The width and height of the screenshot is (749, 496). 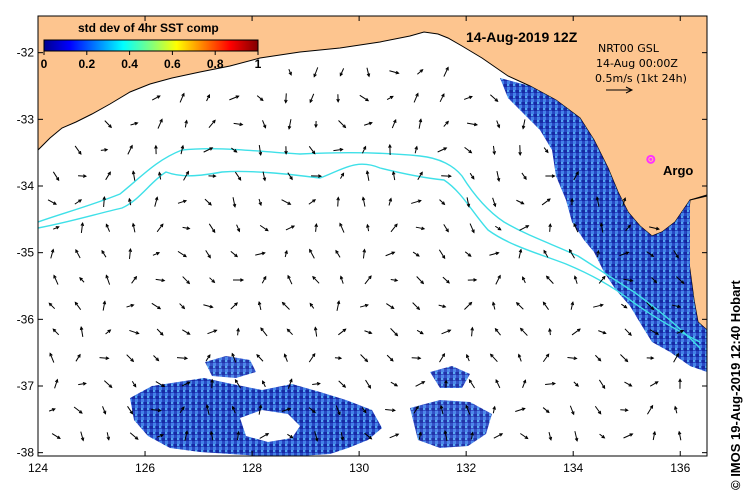 I want to click on argo-float-marker, so click(x=651, y=159).